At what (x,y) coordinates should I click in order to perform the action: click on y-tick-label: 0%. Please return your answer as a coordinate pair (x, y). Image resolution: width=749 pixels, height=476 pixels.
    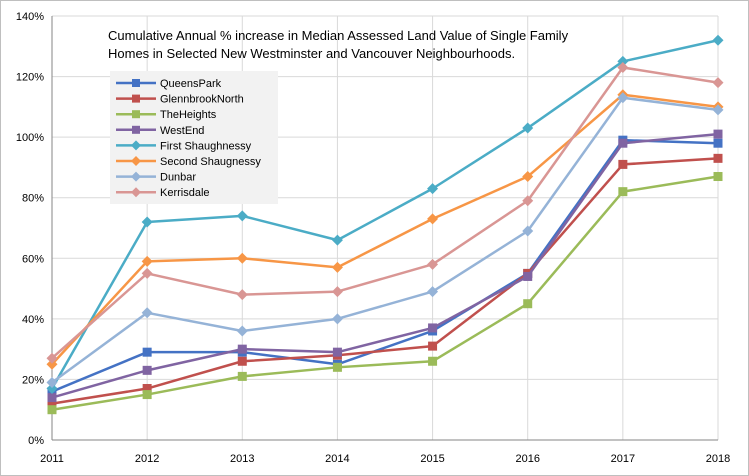
    Looking at the image, I should click on (36, 441).